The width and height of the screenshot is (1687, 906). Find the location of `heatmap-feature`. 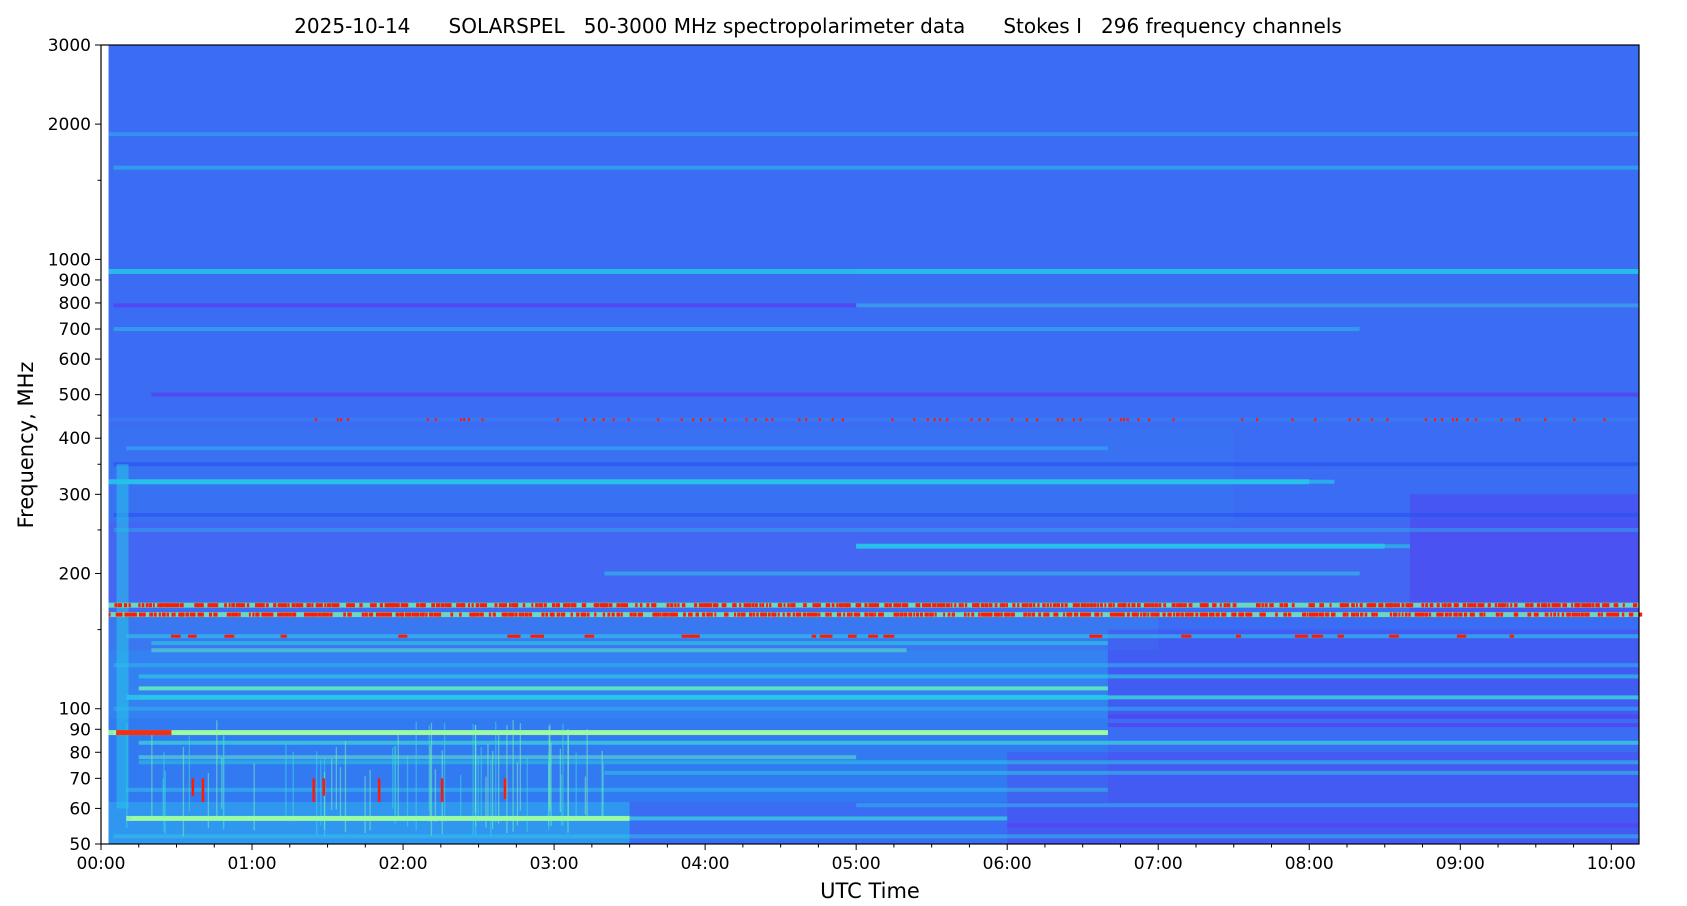

heatmap-feature is located at coordinates (709, 482).